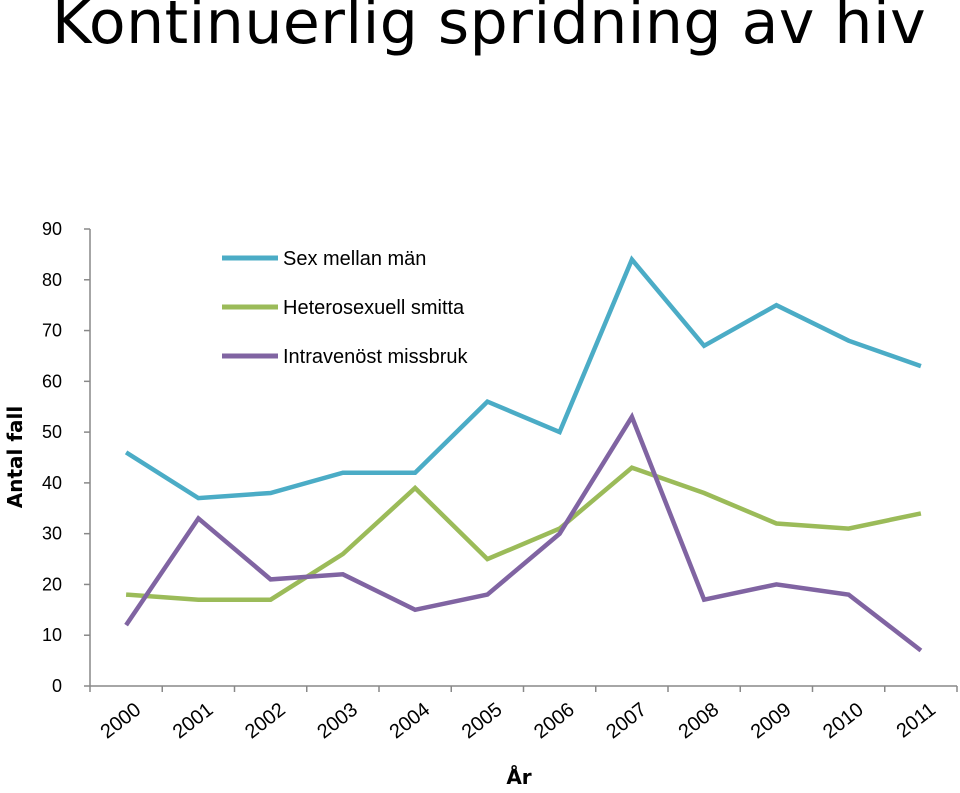 This screenshot has height=793, width=960. Describe the element at coordinates (52, 229) in the screenshot. I see `y-tick-label: 90` at that location.